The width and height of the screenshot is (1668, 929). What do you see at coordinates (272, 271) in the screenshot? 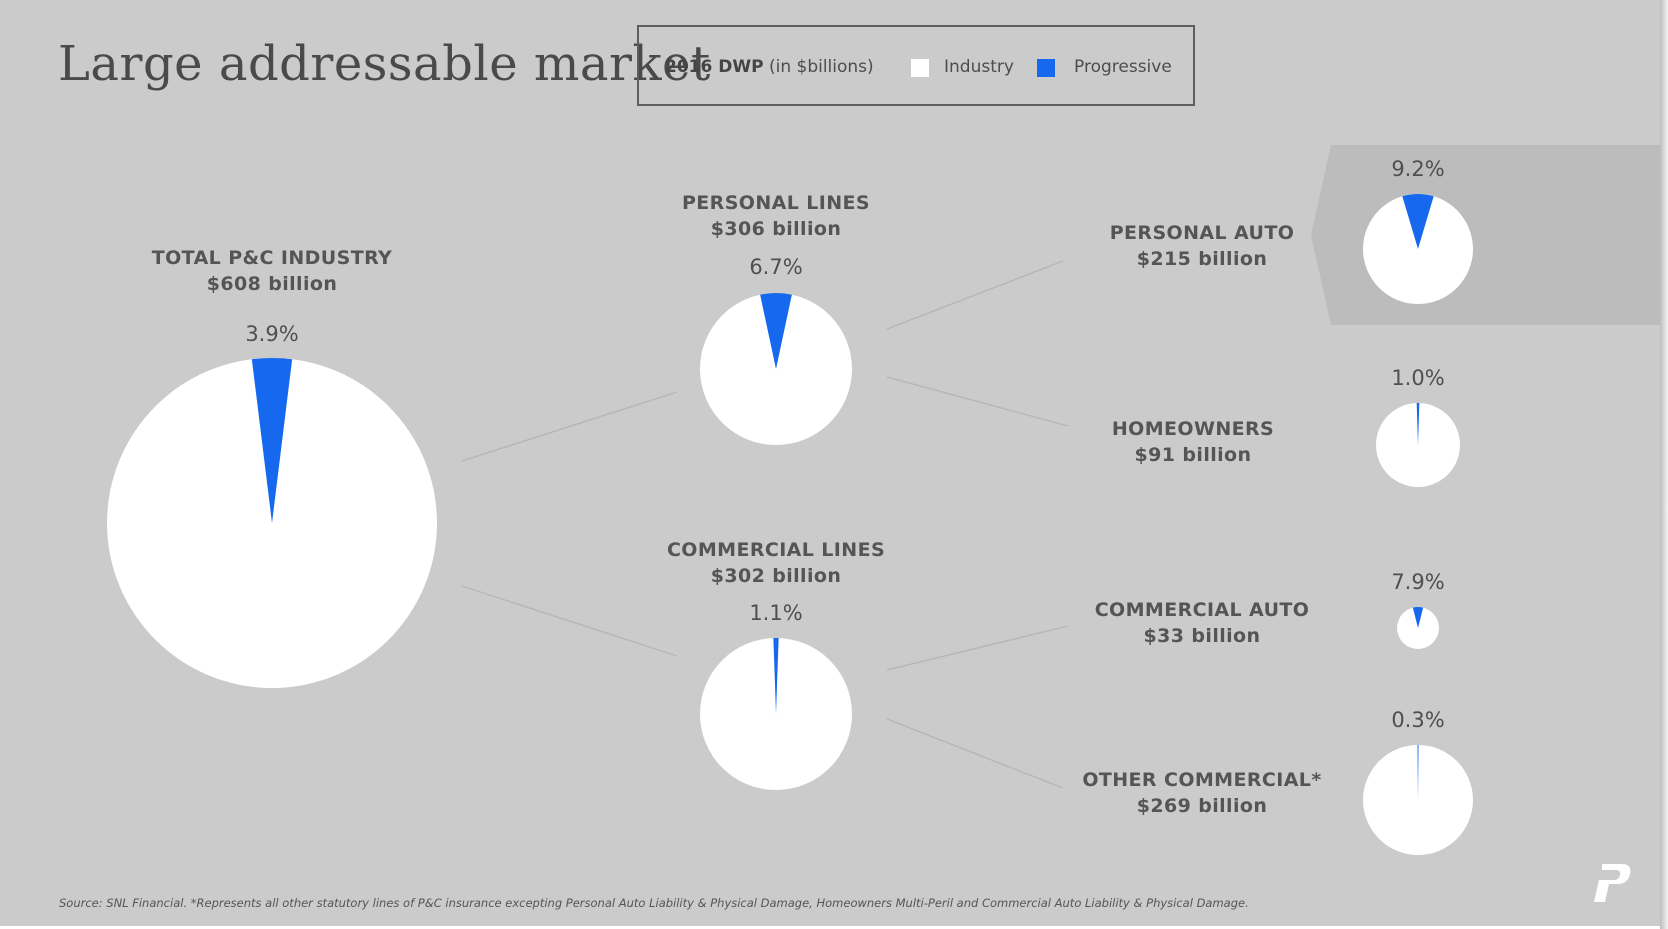
I see `pie-label-total: TOTAL P&C INDUSTRY $608 billion` at bounding box center [272, 271].